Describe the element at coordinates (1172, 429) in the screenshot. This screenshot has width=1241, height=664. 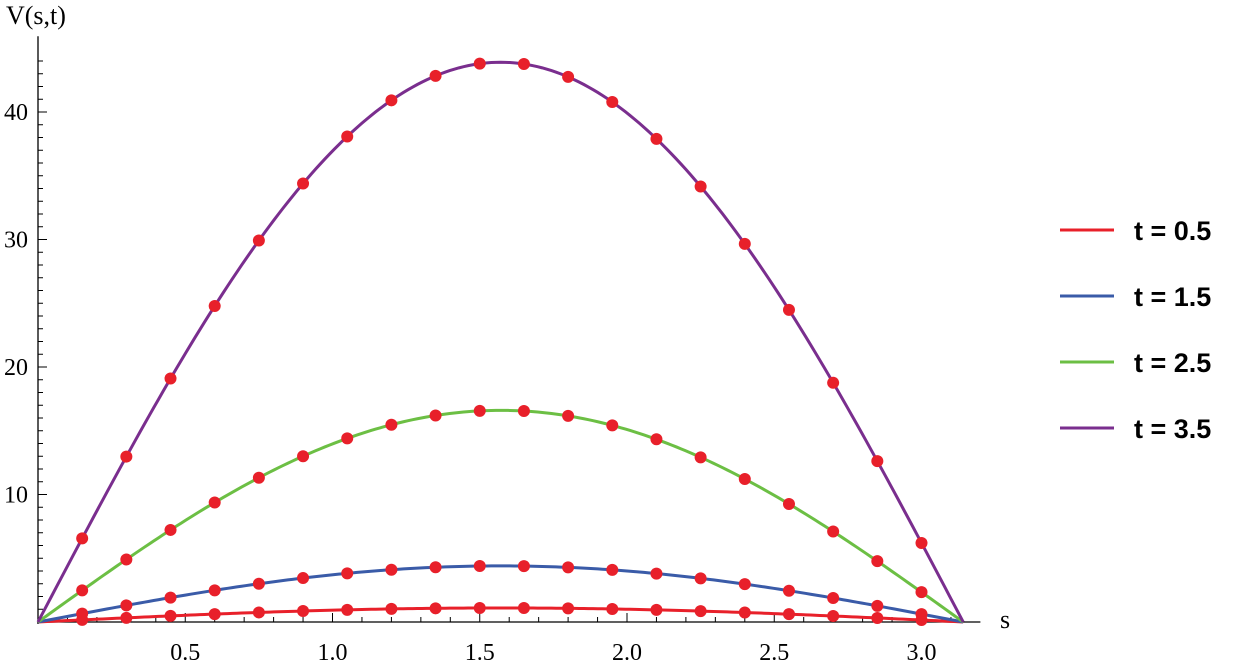
I see `legend-label: t = 3.5` at that location.